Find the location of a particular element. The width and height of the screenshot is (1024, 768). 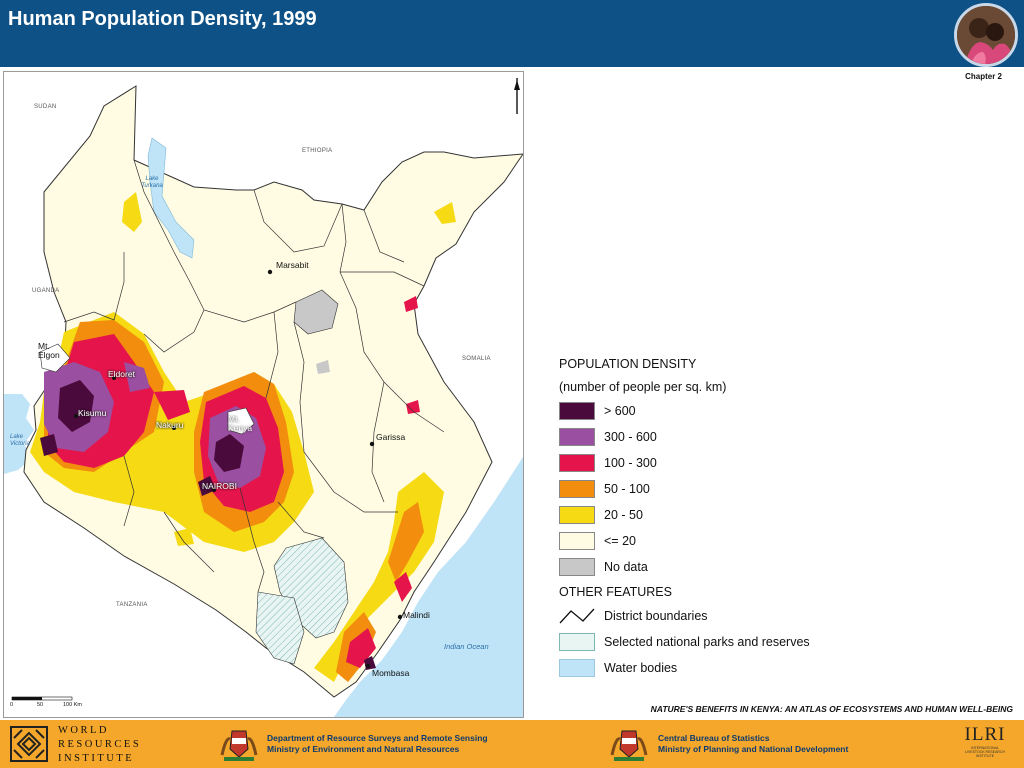

legend-label: > 600 is located at coordinates (620, 411).